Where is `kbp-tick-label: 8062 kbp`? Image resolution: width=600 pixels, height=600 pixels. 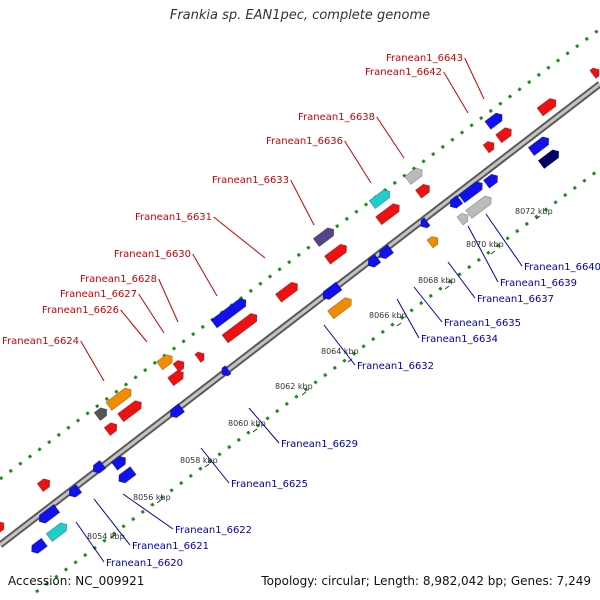
kbp-tick-label: 8062 kbp is located at coordinates (294, 386).